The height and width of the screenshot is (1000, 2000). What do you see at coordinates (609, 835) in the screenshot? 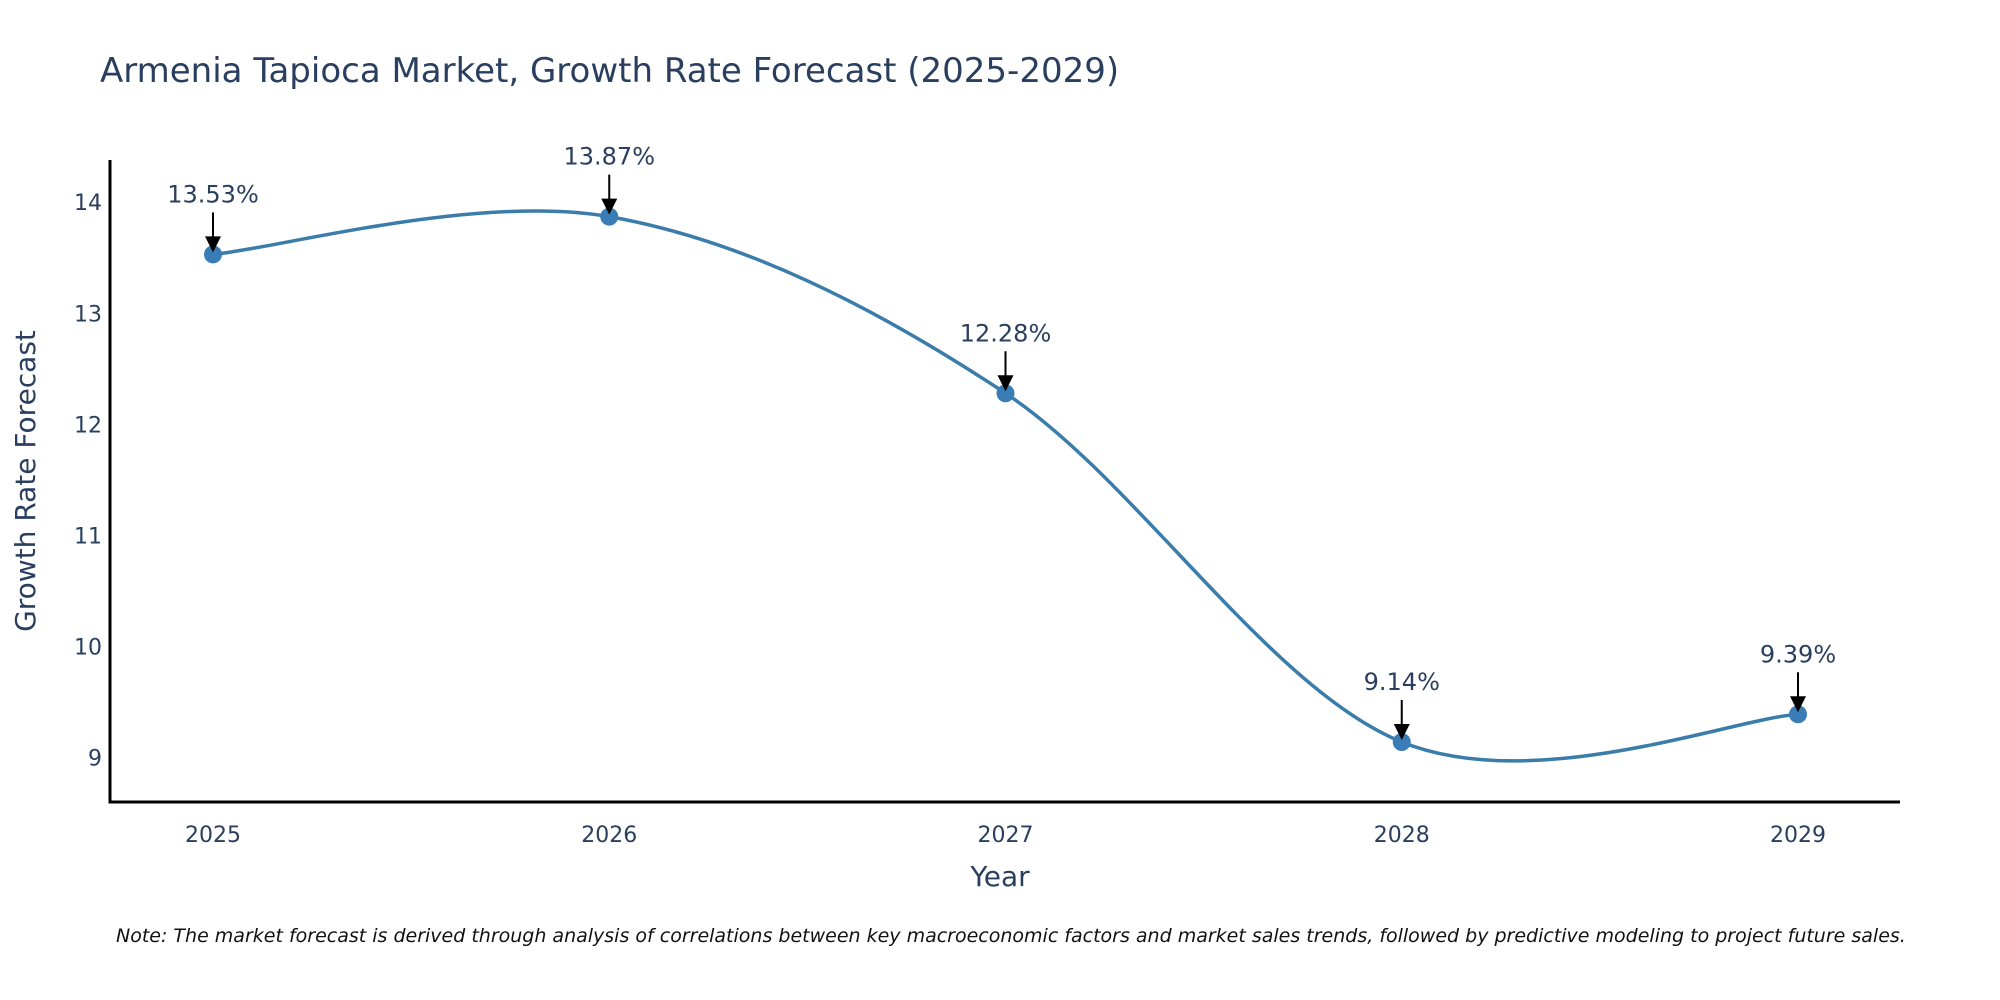
I see `x-tick-label: 2026` at bounding box center [609, 835].